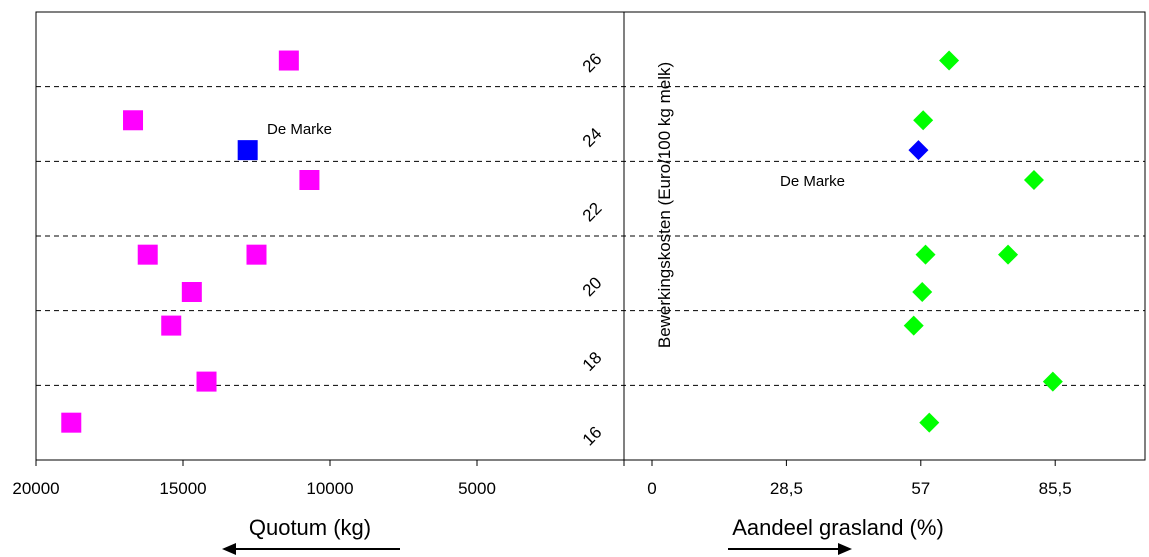 The image size is (1149, 557). What do you see at coordinates (812, 181) in the screenshot?
I see `annotation-de-marke-right: De Marke` at bounding box center [812, 181].